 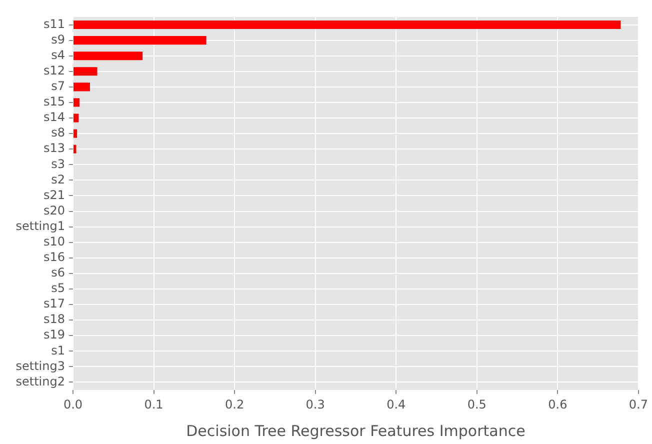 I want to click on y-tick-label: s12, so click(x=54, y=71).